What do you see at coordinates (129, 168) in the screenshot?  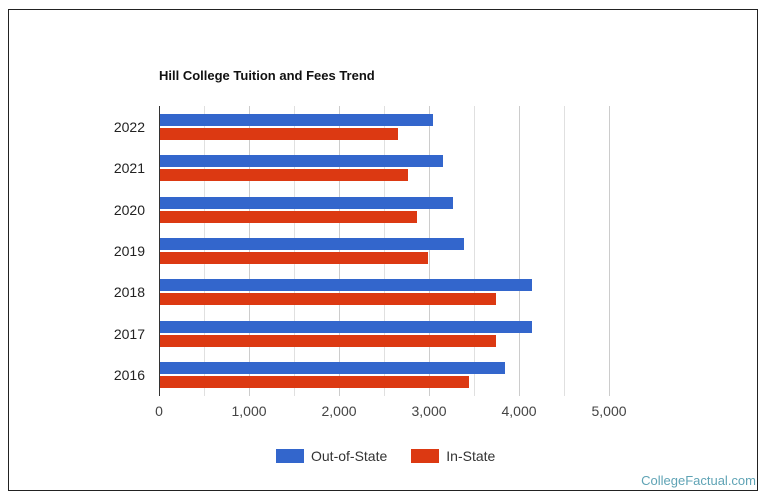 I see `y-tick-label: 2021` at bounding box center [129, 168].